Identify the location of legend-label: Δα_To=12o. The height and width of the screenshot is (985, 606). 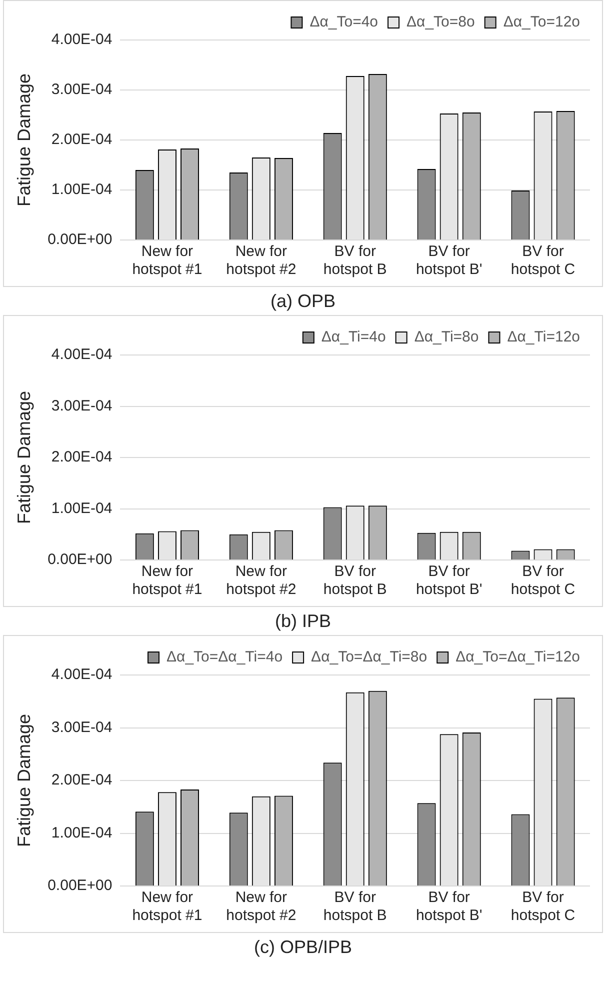
(541, 22).